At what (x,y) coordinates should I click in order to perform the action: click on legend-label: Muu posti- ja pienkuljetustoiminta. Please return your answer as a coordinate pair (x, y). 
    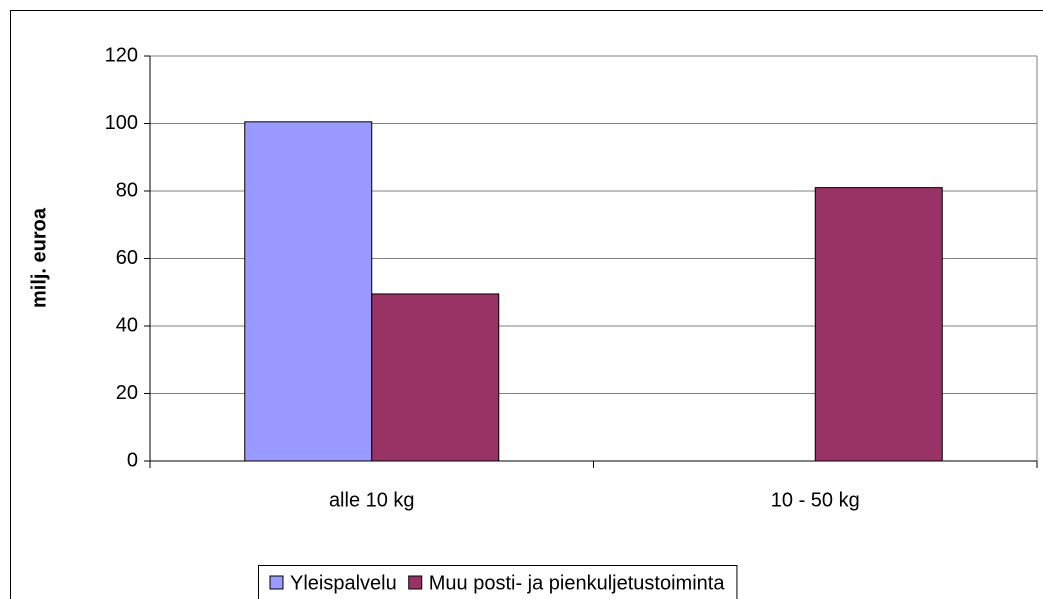
    Looking at the image, I should click on (577, 583).